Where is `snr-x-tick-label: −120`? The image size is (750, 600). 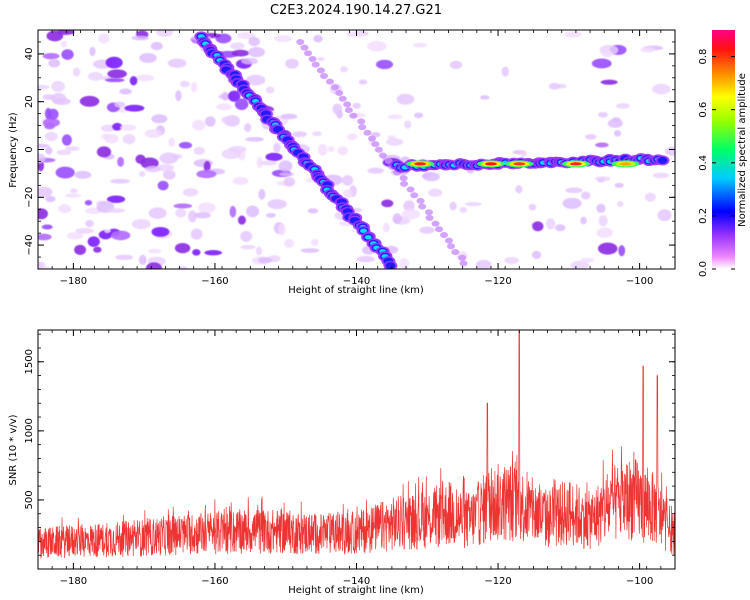 snr-x-tick-label: −120 is located at coordinates (497, 581).